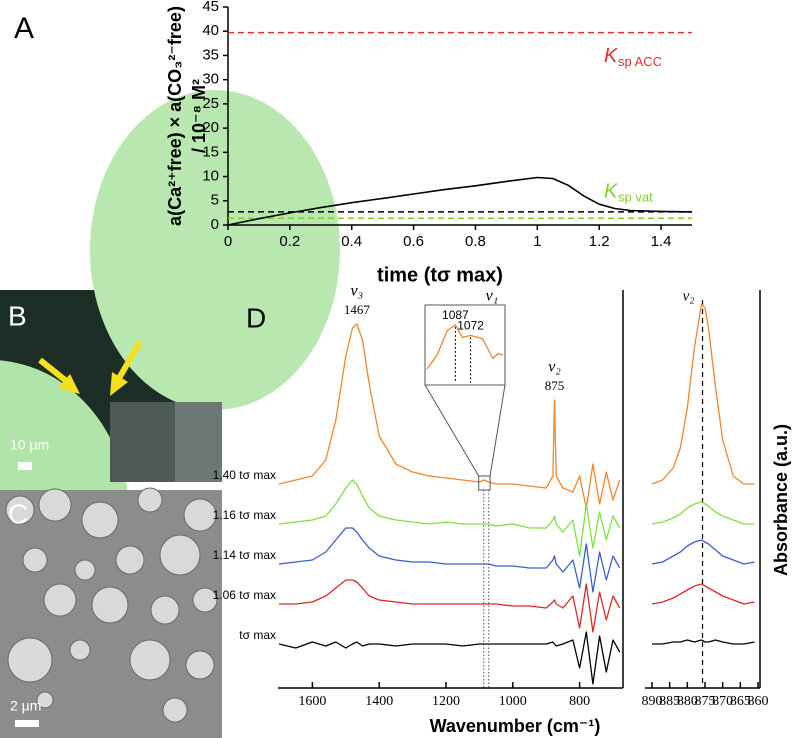 Image resolution: width=796 pixels, height=738 pixels. What do you see at coordinates (413, 241) in the screenshot?
I see `x-tick-label: 0.6` at bounding box center [413, 241].